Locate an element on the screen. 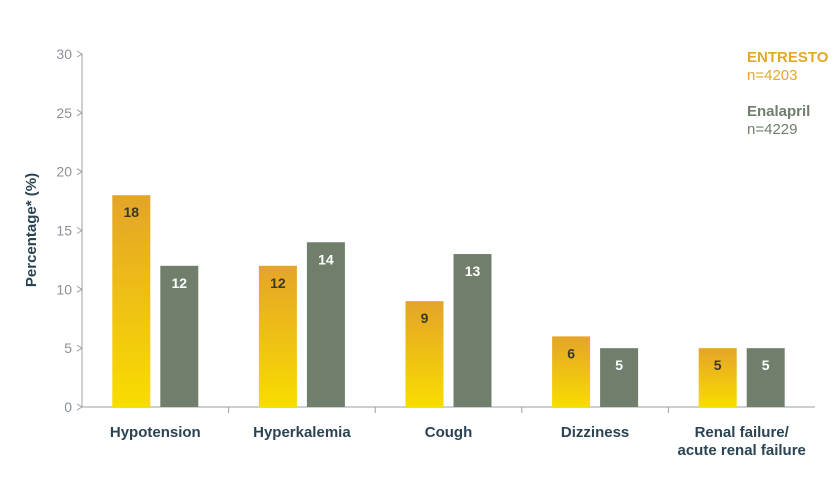 This screenshot has height=477, width=840. y-tick-label: 0 is located at coordinates (68, 407).